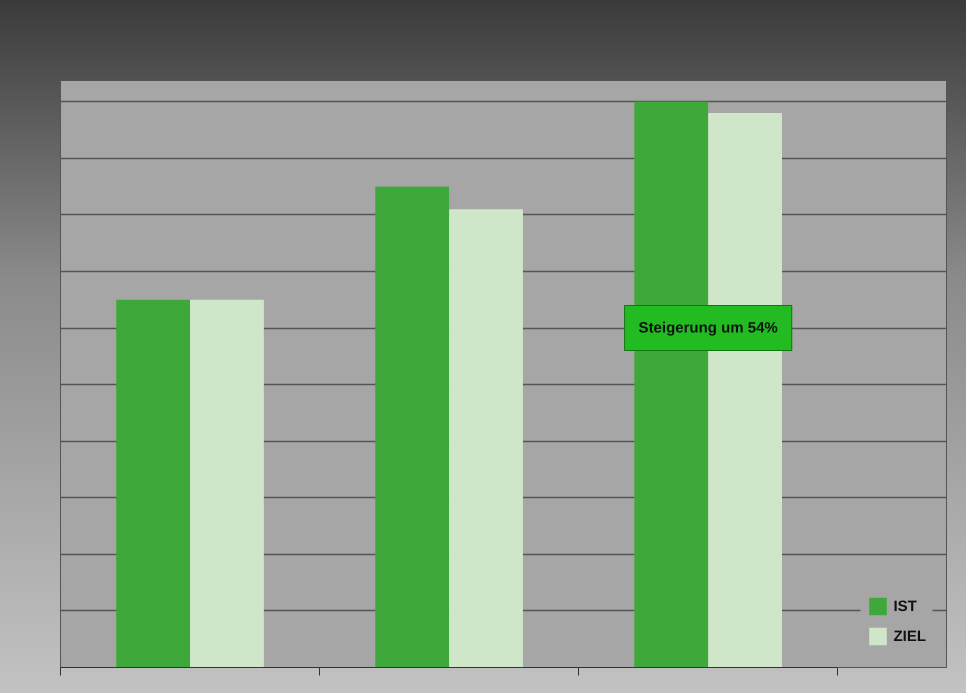 Image resolution: width=966 pixels, height=693 pixels. Describe the element at coordinates (910, 636) in the screenshot. I see `legend-label: ZIEL` at that location.